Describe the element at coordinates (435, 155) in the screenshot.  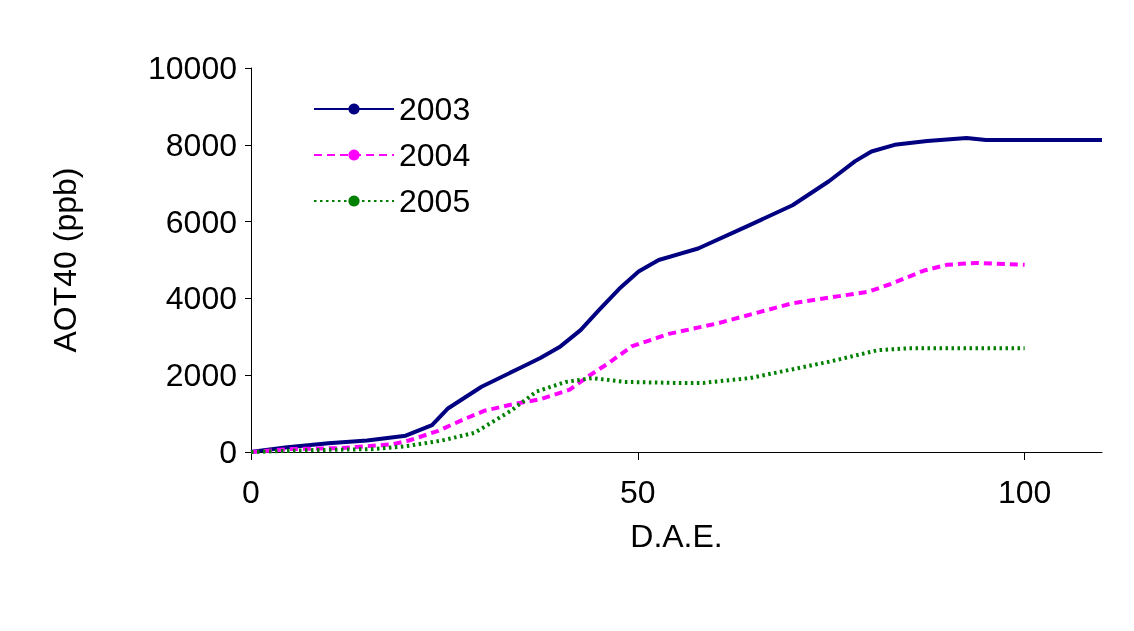
I see `legend-label: 2004` at that location.